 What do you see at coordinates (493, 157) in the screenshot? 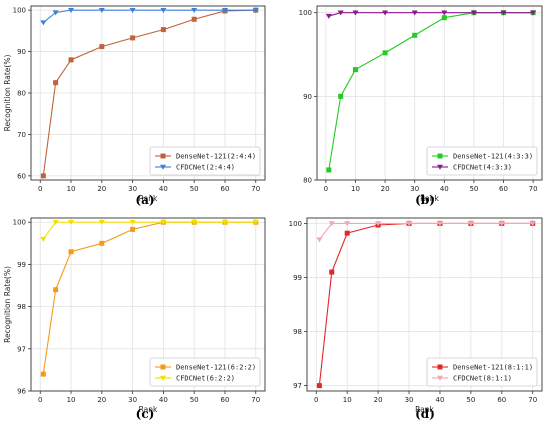
I see `legend-label: DenseNet-121(4:3:3)` at bounding box center [493, 157].